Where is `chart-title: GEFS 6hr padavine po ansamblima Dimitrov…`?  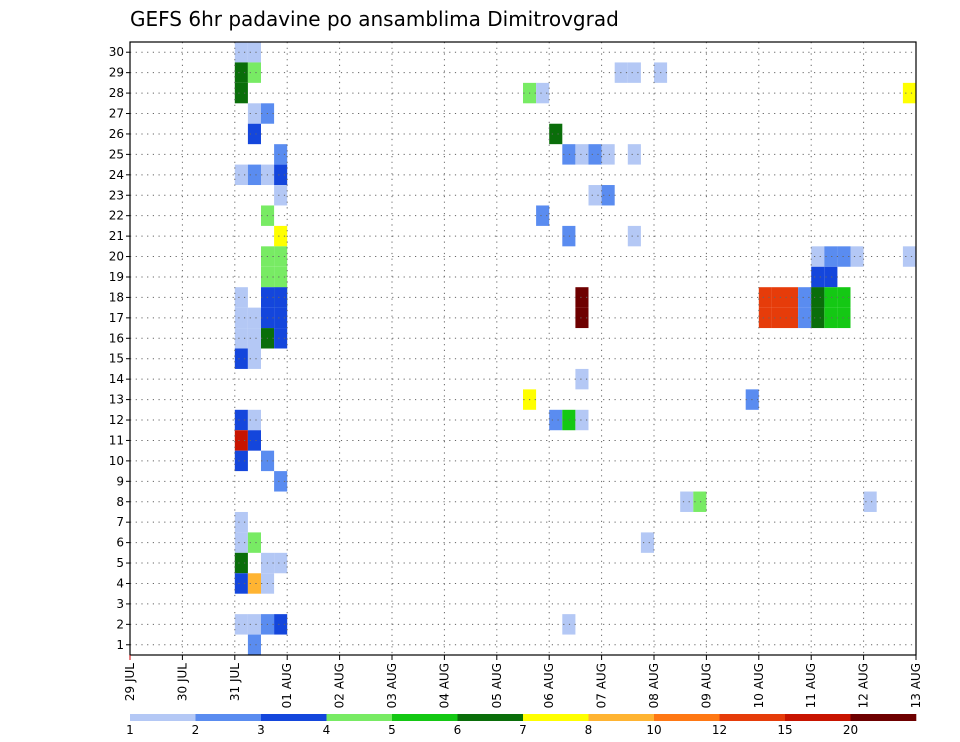
chart-title: GEFS 6hr padavine po ansamblima Dimitrov… is located at coordinates (374, 19).